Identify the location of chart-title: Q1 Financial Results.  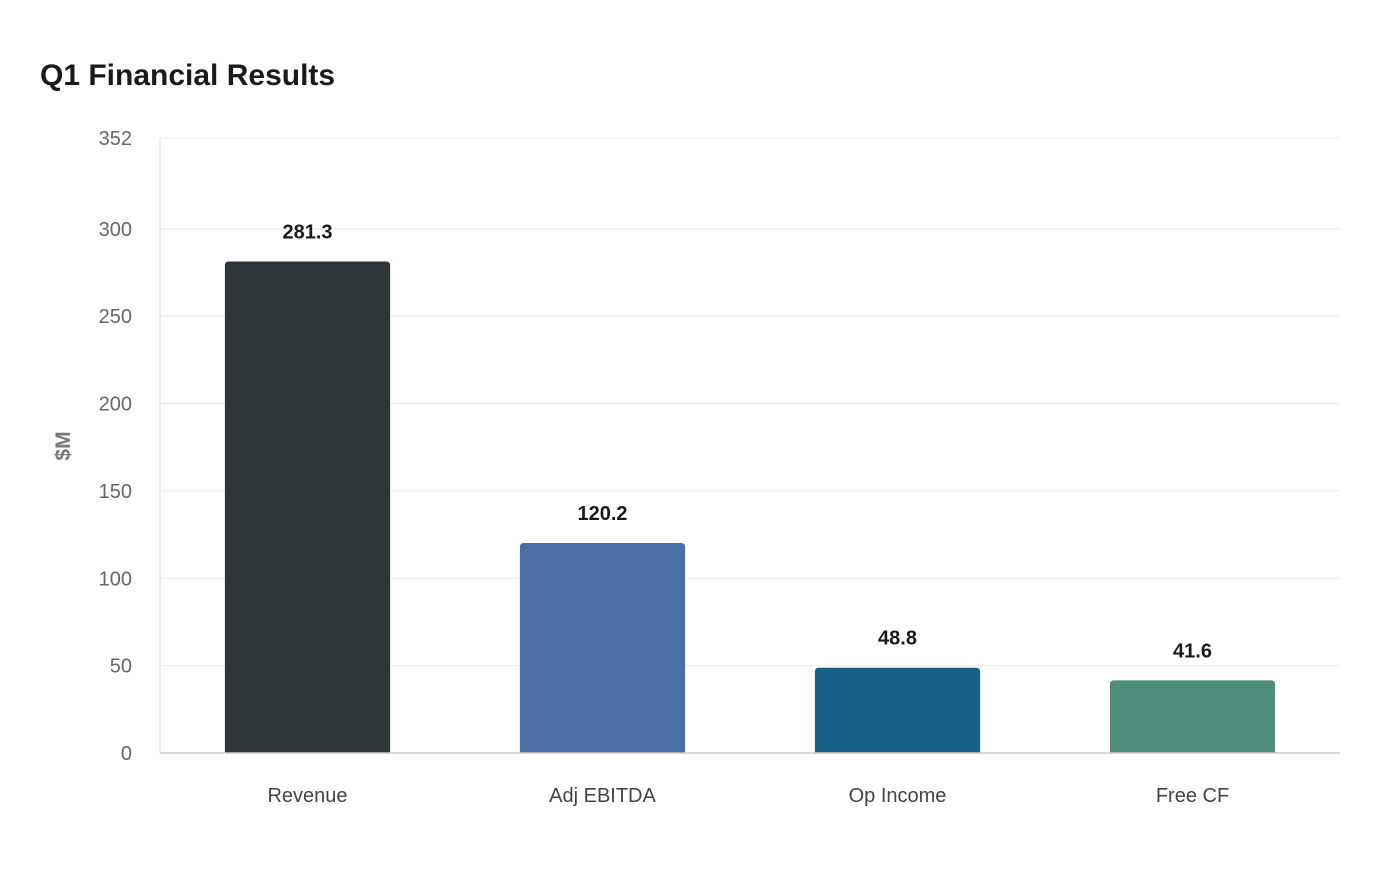
(188, 75).